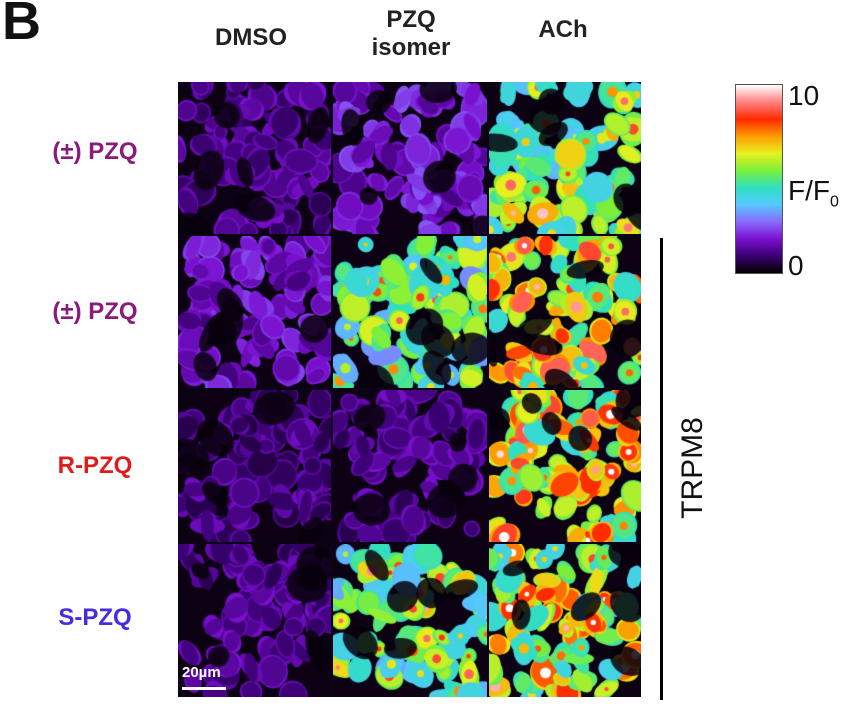 The height and width of the screenshot is (718, 850). I want to click on colorbar-min-label: 0, so click(796, 265).